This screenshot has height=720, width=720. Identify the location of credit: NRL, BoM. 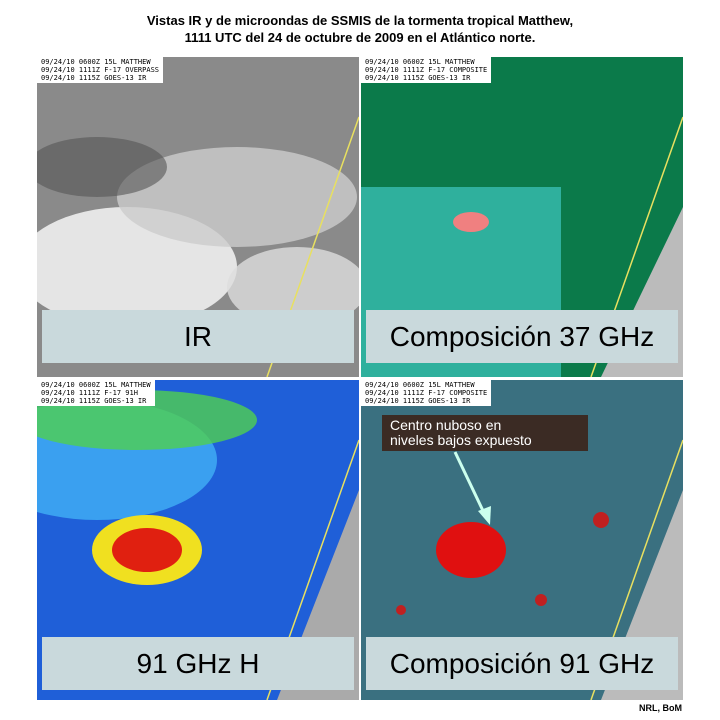
(660, 708).